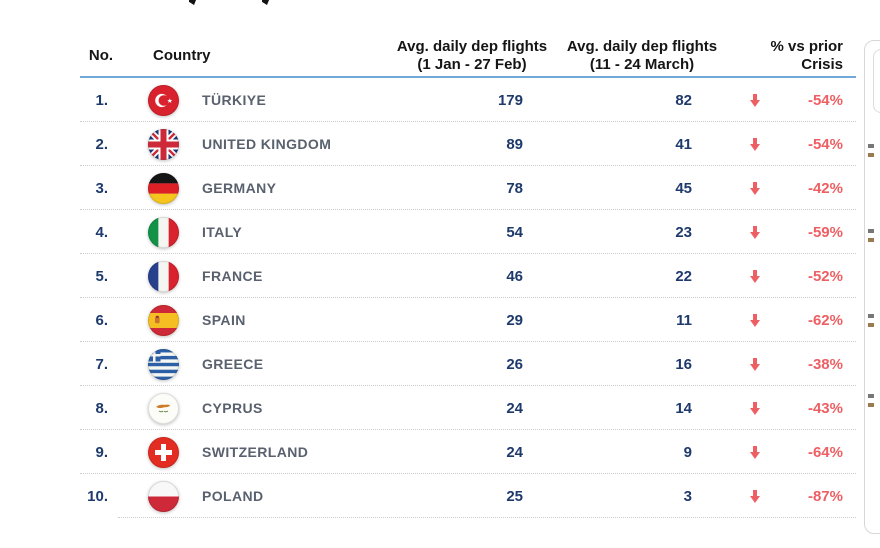  Describe the element at coordinates (514, 320) in the screenshot. I see `avg-flights-jan-feb-value: 29` at that location.